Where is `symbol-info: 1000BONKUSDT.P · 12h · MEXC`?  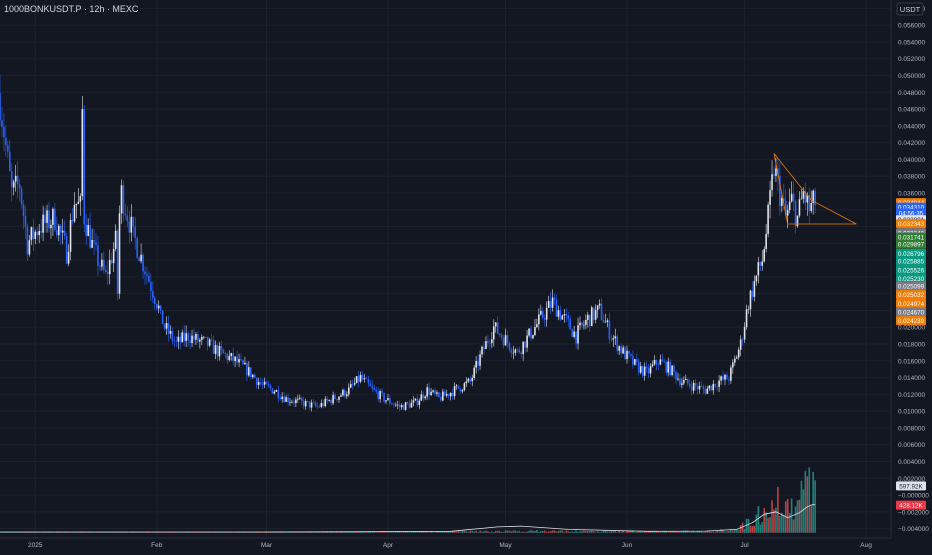 symbol-info: 1000BONKUSDT.P · 12h · MEXC is located at coordinates (71, 9).